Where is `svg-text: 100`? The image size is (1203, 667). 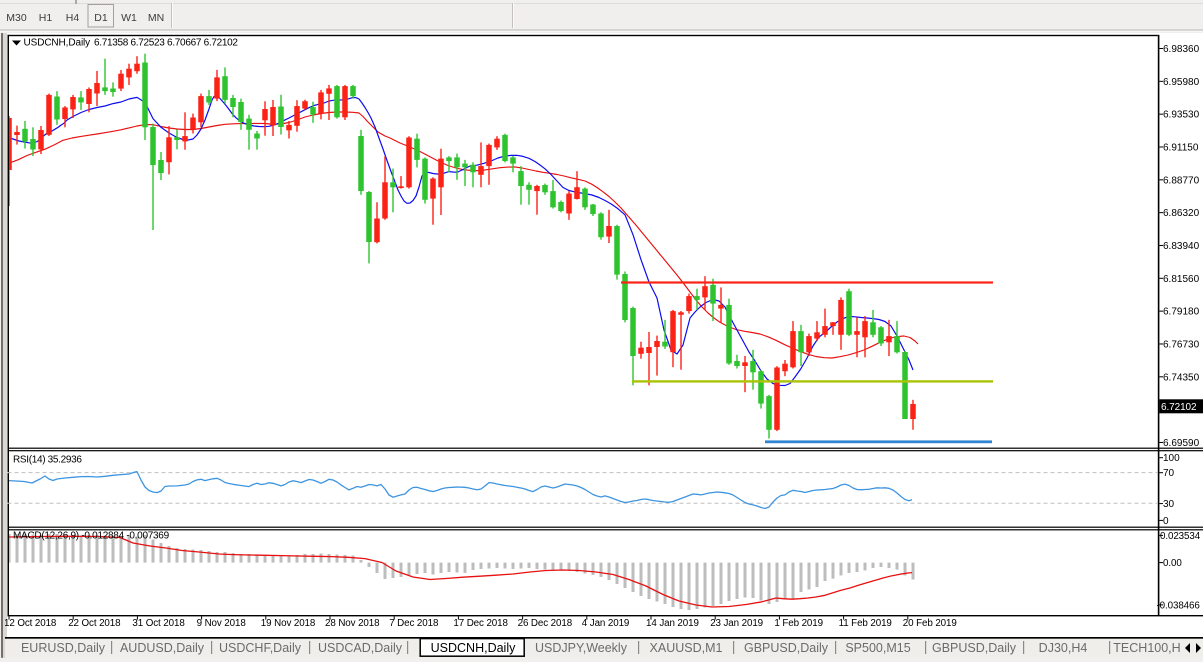
svg-text: 100 is located at coordinates (1171, 458).